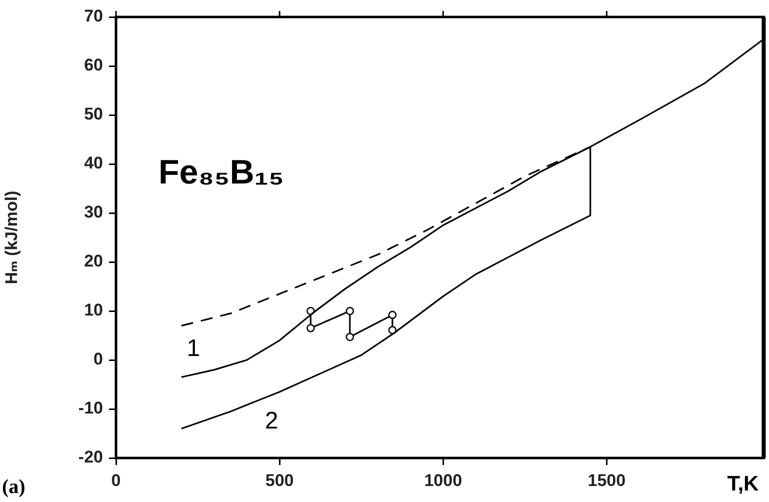  What do you see at coordinates (279, 480) in the screenshot?
I see `x-tick-label: 500` at bounding box center [279, 480].